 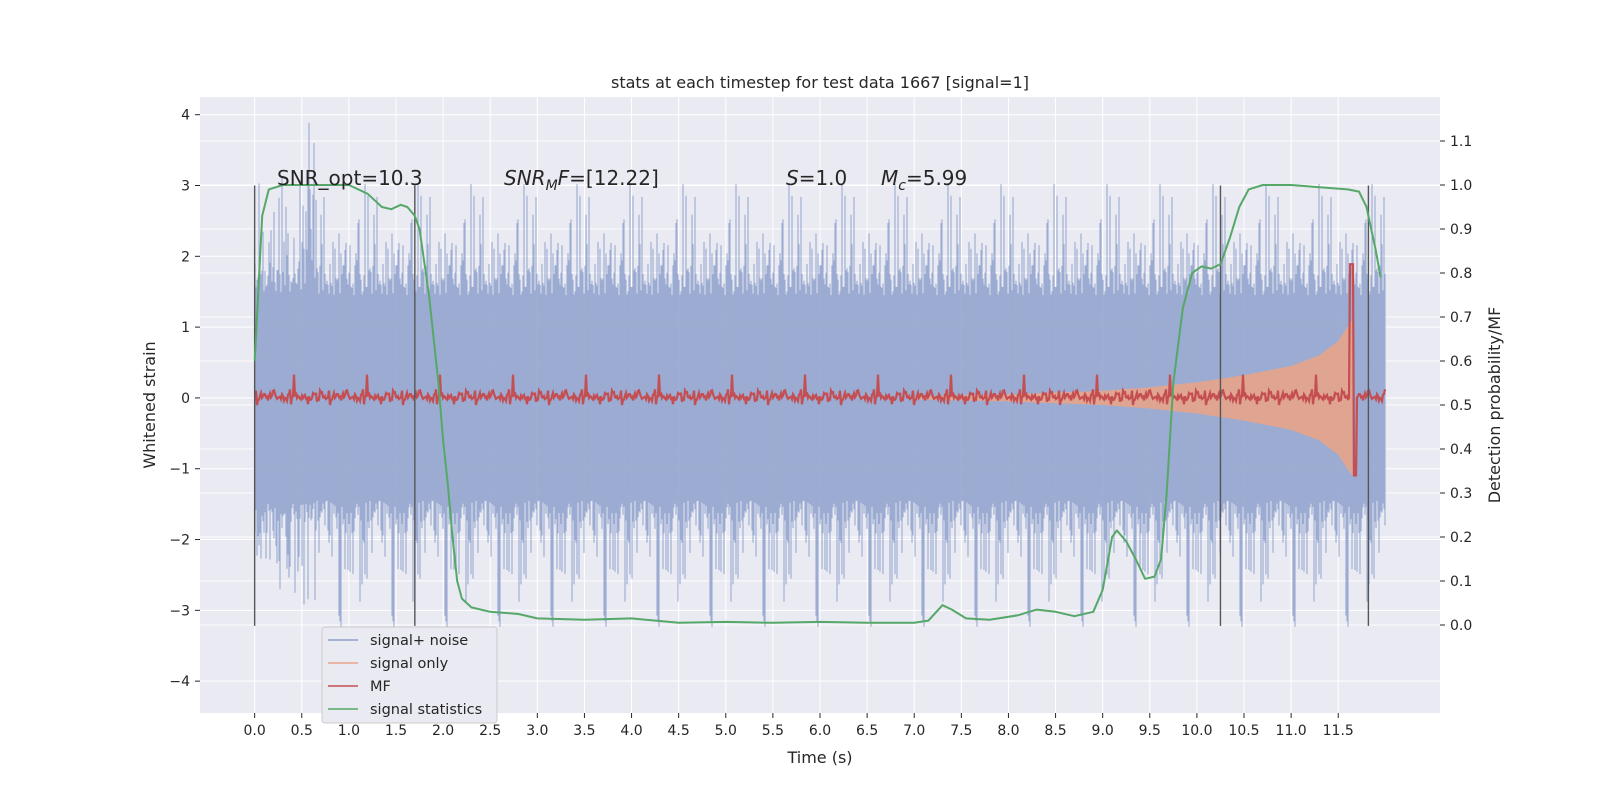 What do you see at coordinates (1461, 186) in the screenshot?
I see `y-right-tick-label: 1.0` at bounding box center [1461, 186].